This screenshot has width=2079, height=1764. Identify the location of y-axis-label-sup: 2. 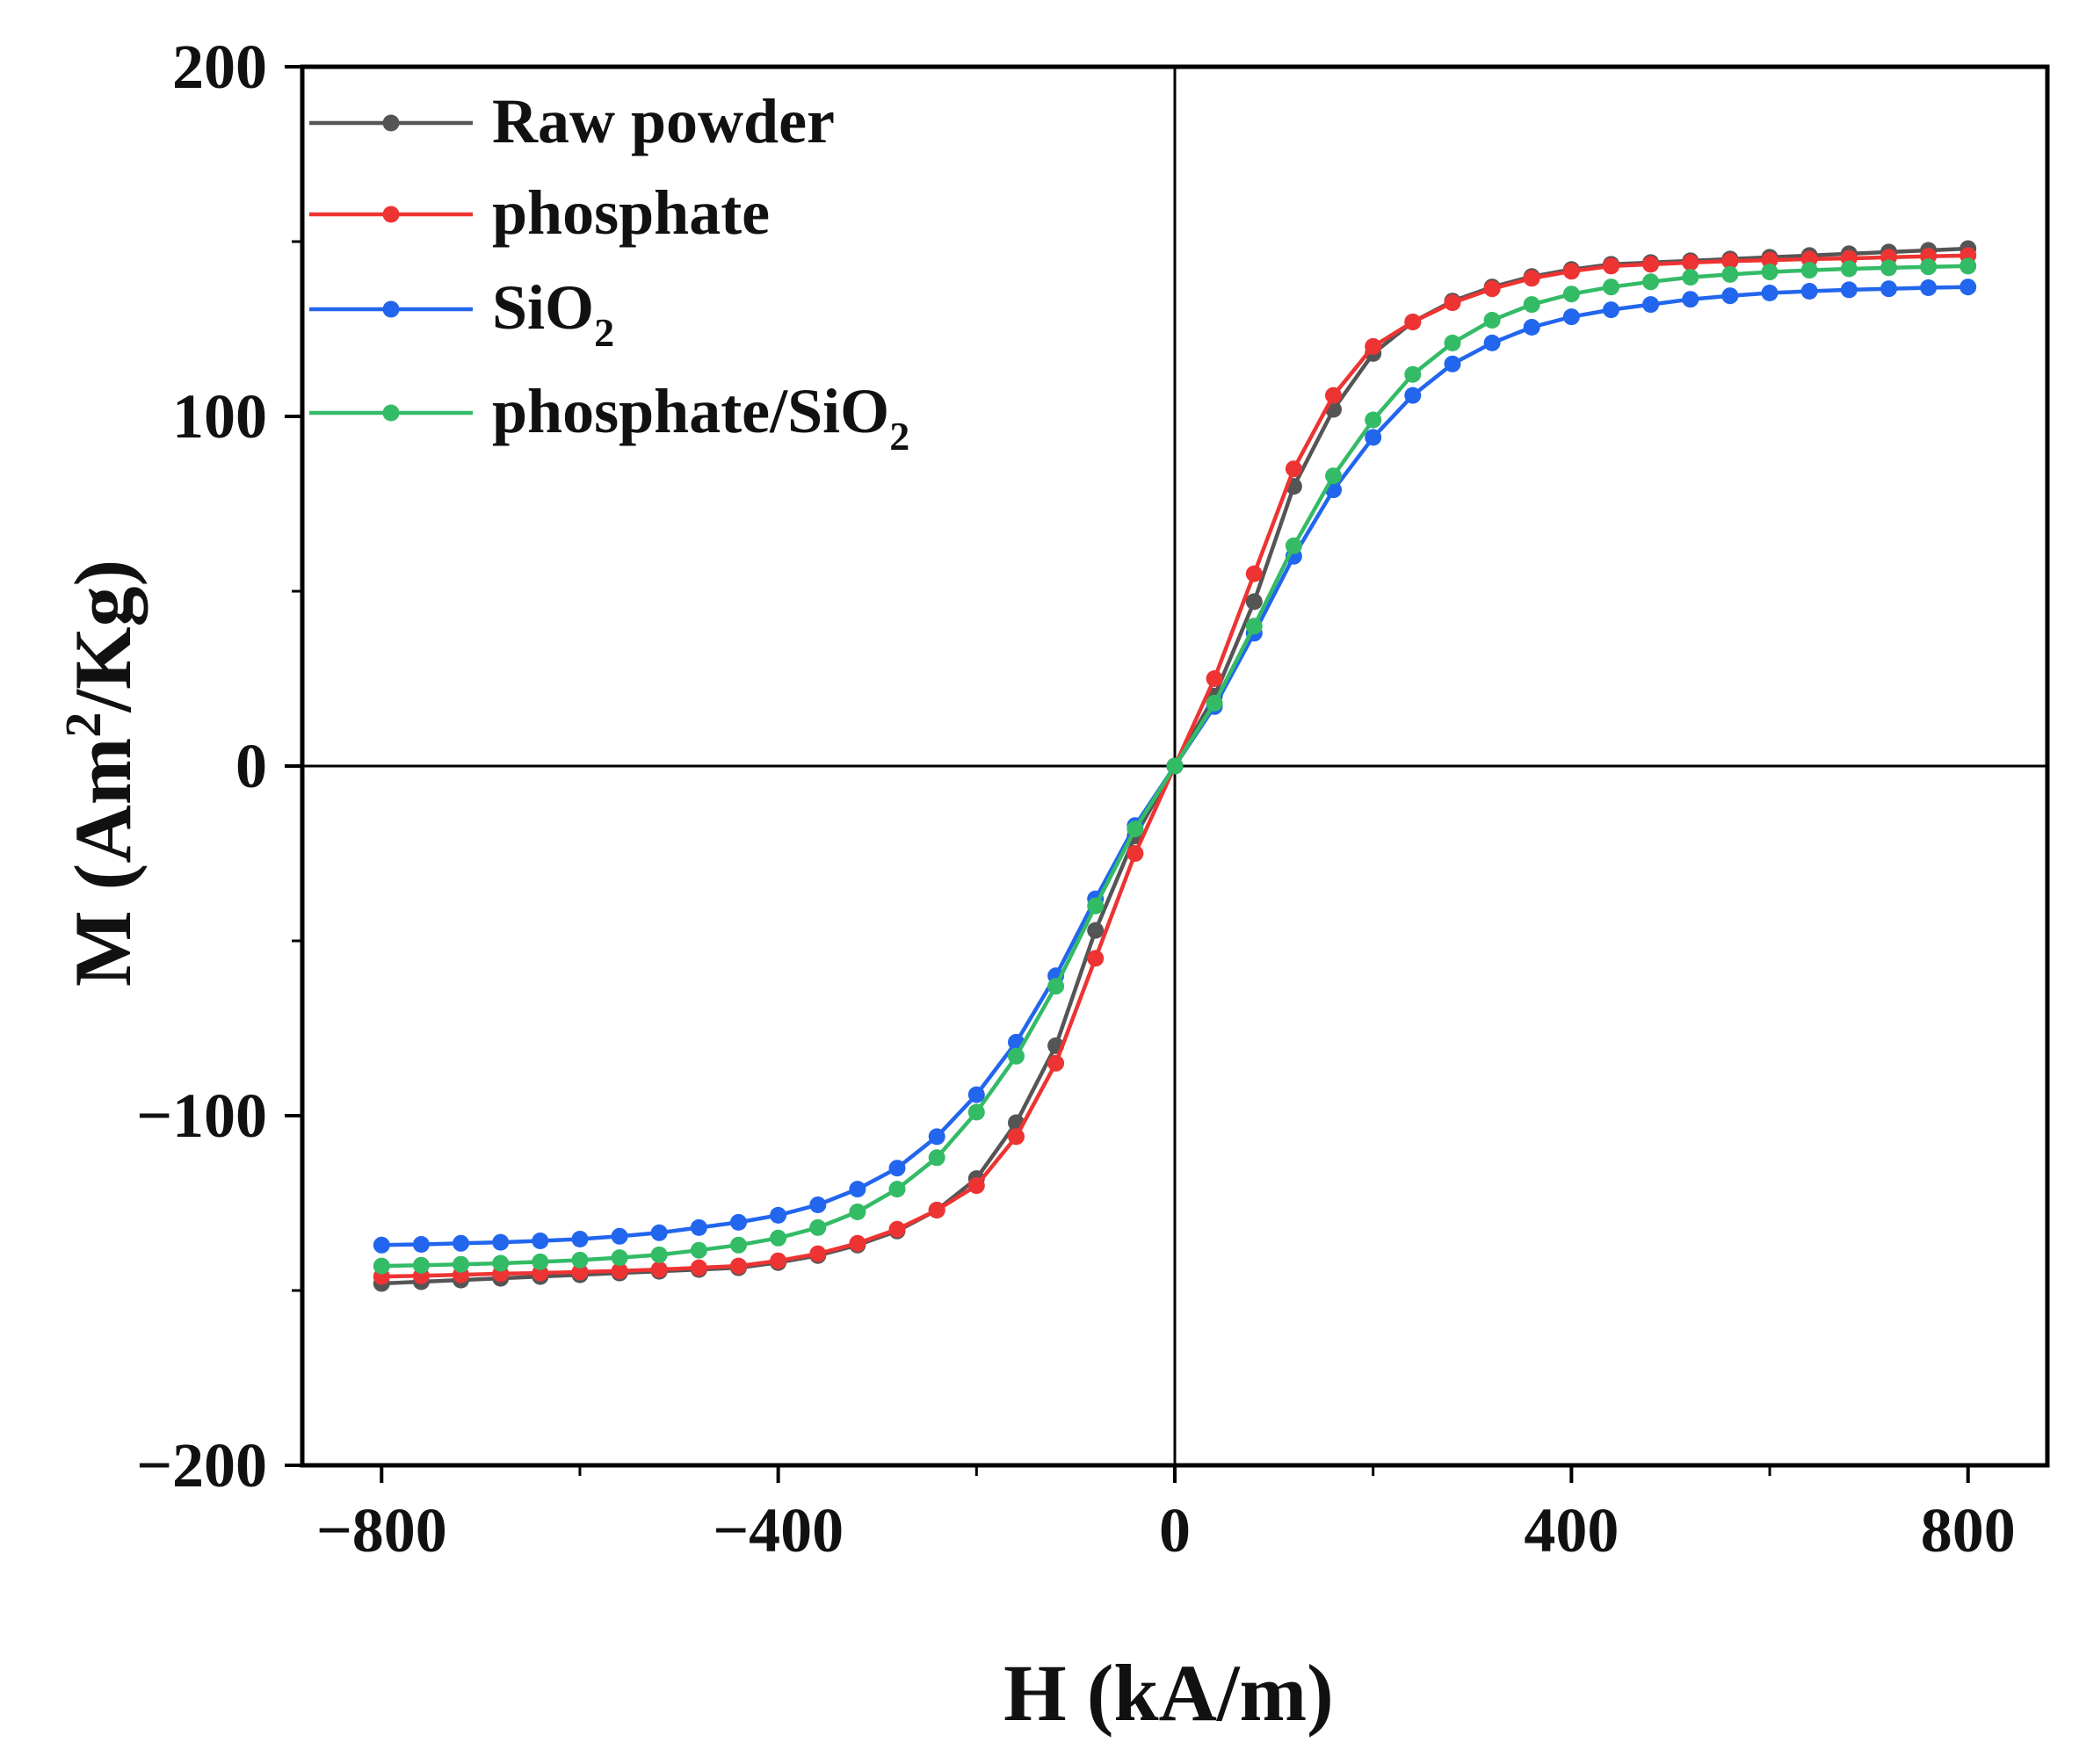
(83, 725).